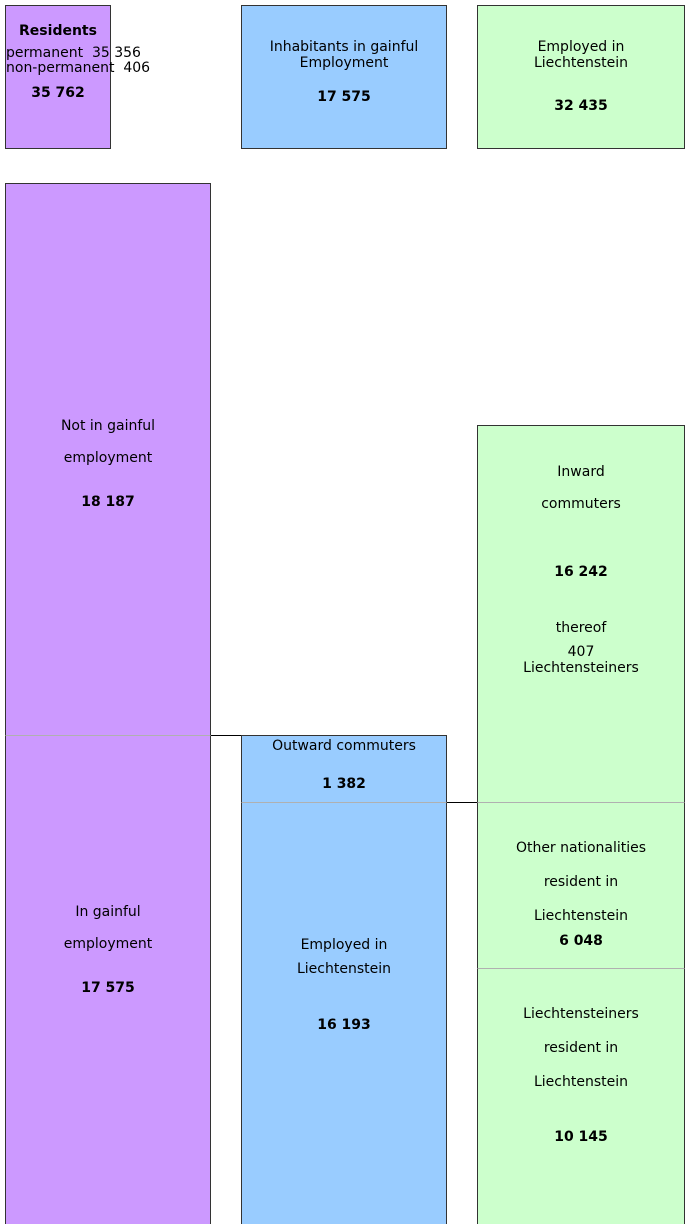  What do you see at coordinates (344, 945) in the screenshot?
I see `label: Employed in` at bounding box center [344, 945].